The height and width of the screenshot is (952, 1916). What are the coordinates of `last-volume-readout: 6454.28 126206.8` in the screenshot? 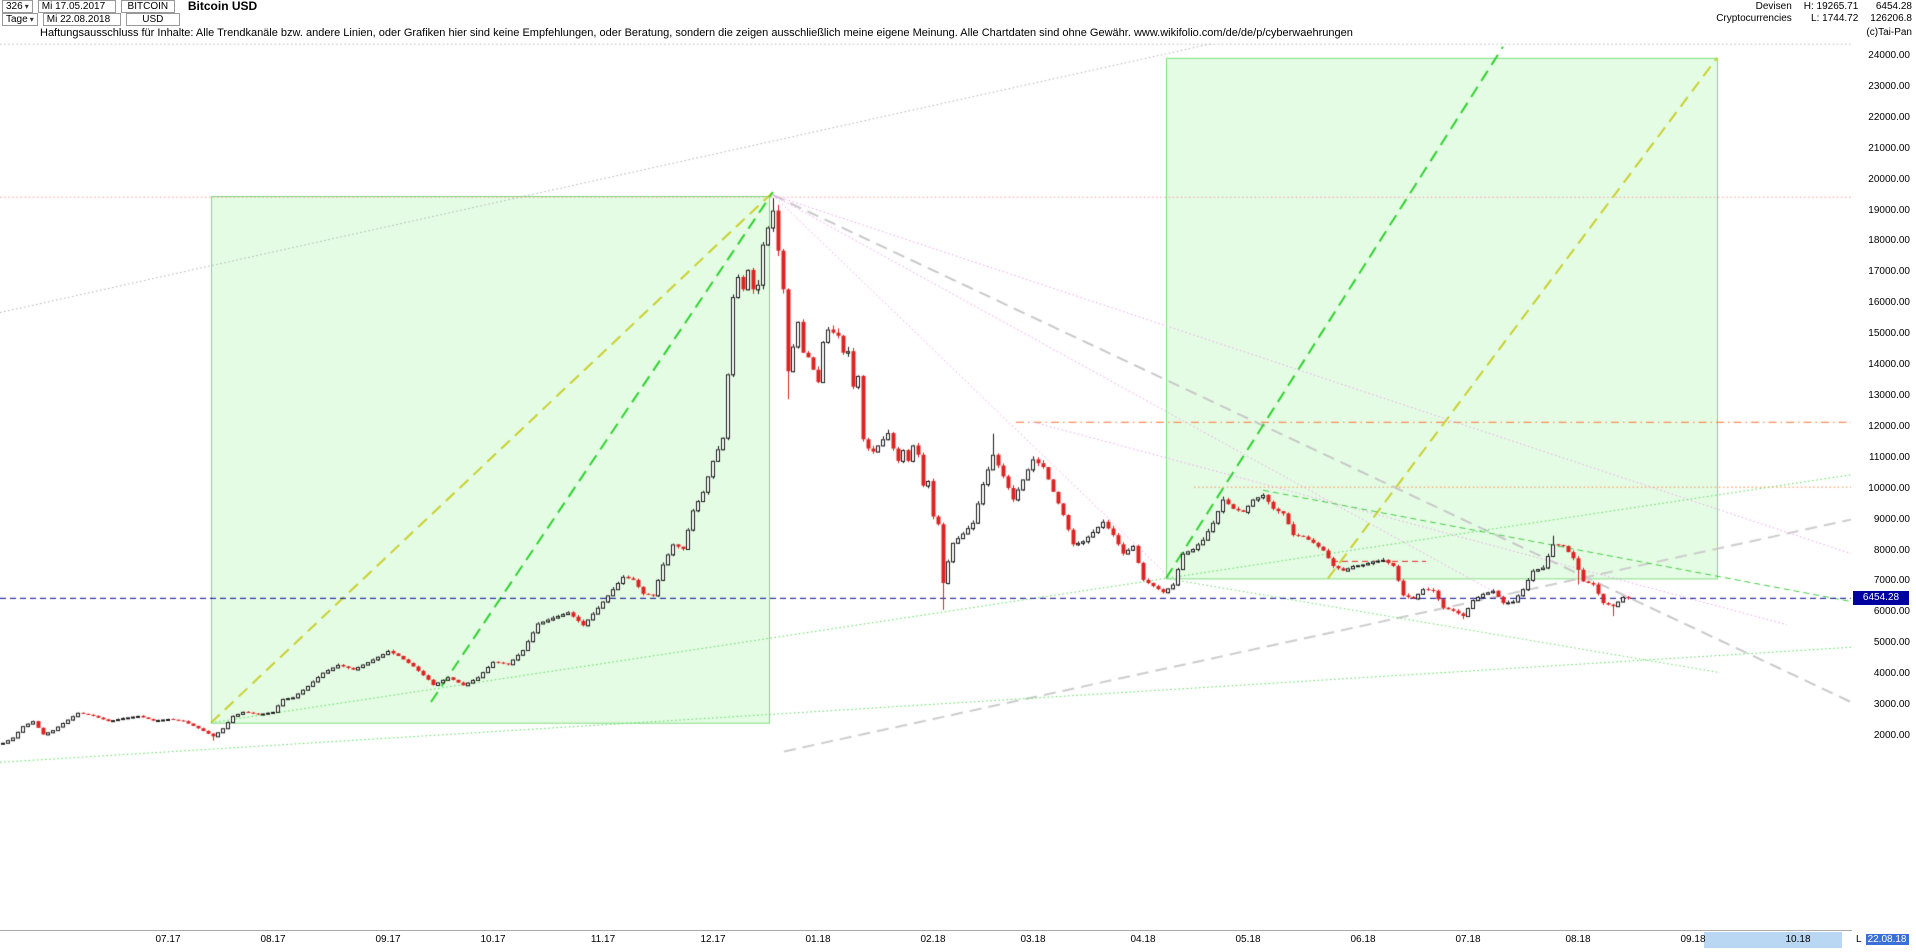 It's located at (1891, 13).